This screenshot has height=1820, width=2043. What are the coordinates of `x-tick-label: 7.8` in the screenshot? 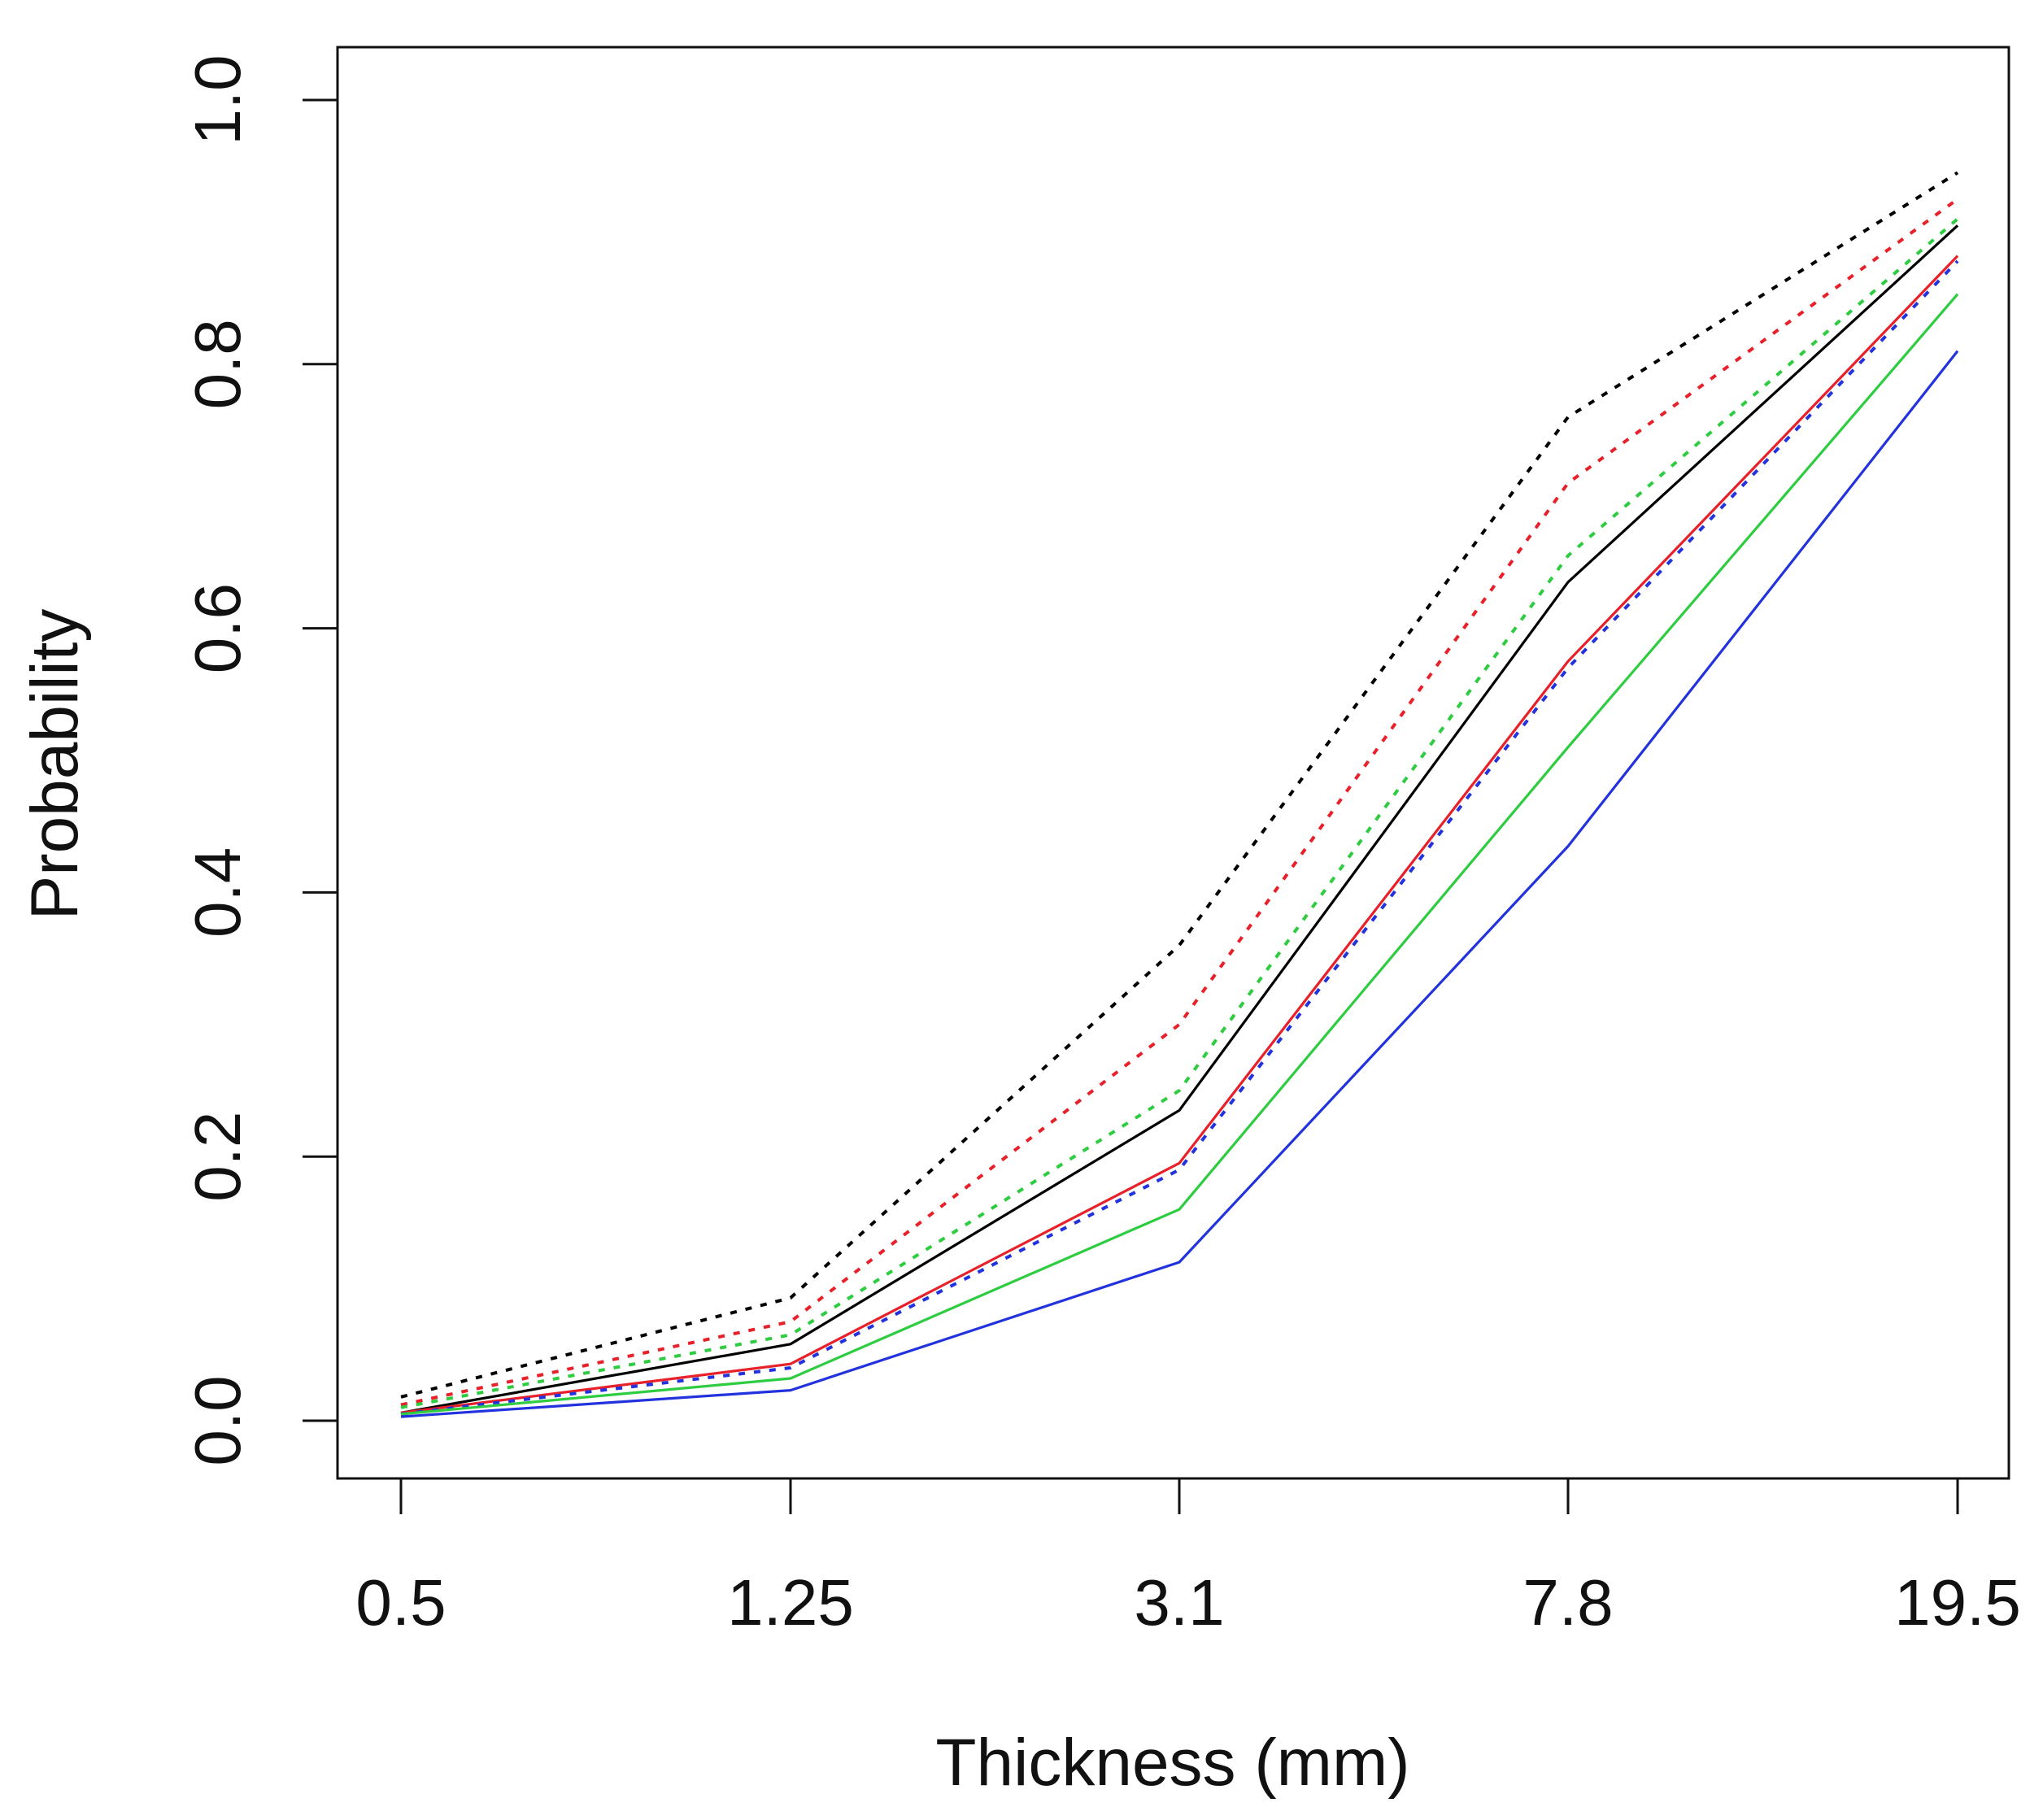 It's located at (1567, 1602).